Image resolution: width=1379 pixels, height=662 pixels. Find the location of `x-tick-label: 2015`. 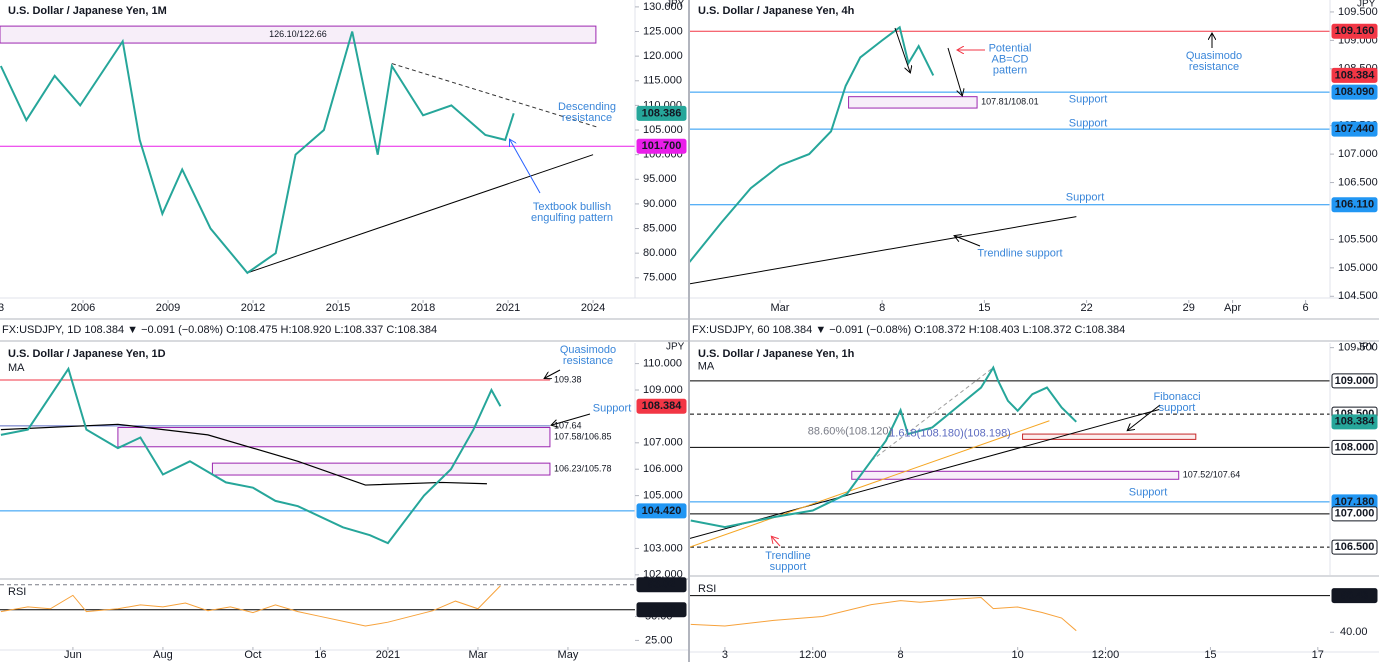

x-tick-label: 2015 is located at coordinates (338, 308).